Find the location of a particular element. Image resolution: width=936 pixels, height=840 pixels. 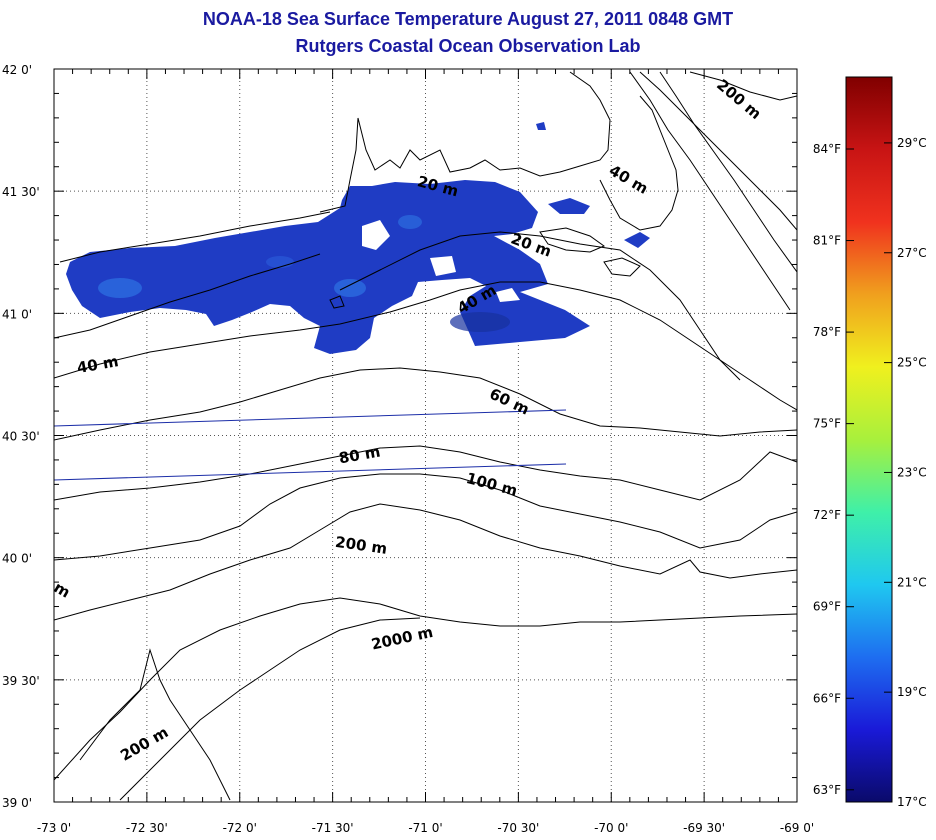

fahrenheit-tick-label: 63°F is located at coordinates (827, 790).